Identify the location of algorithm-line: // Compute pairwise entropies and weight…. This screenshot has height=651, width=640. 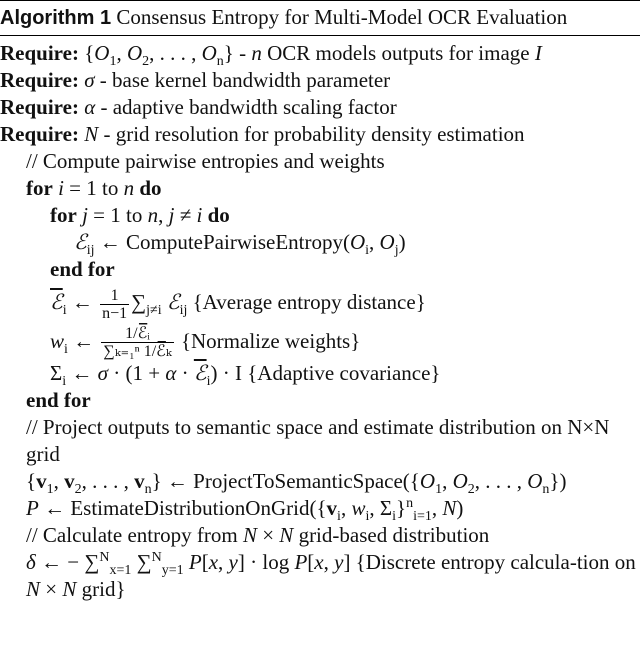
(320, 161).